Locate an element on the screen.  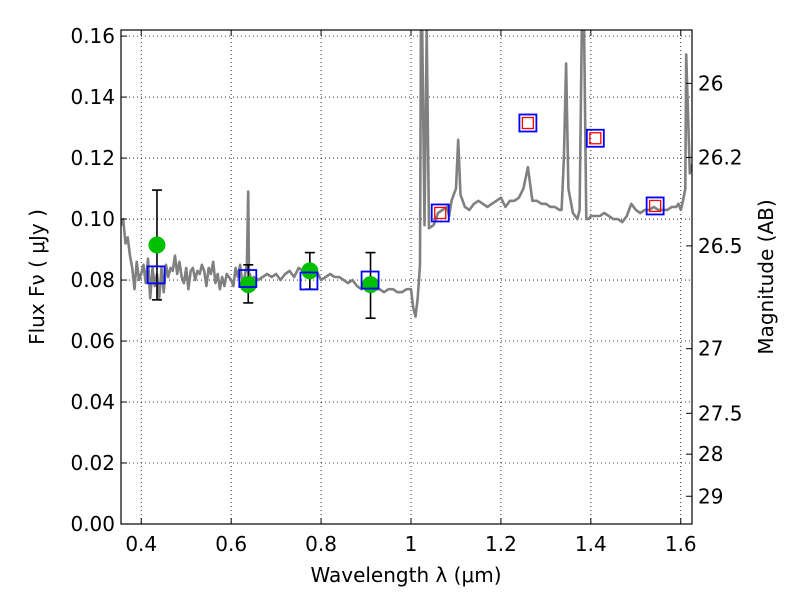
y-tick-label: 0.08 is located at coordinates (92, 280).